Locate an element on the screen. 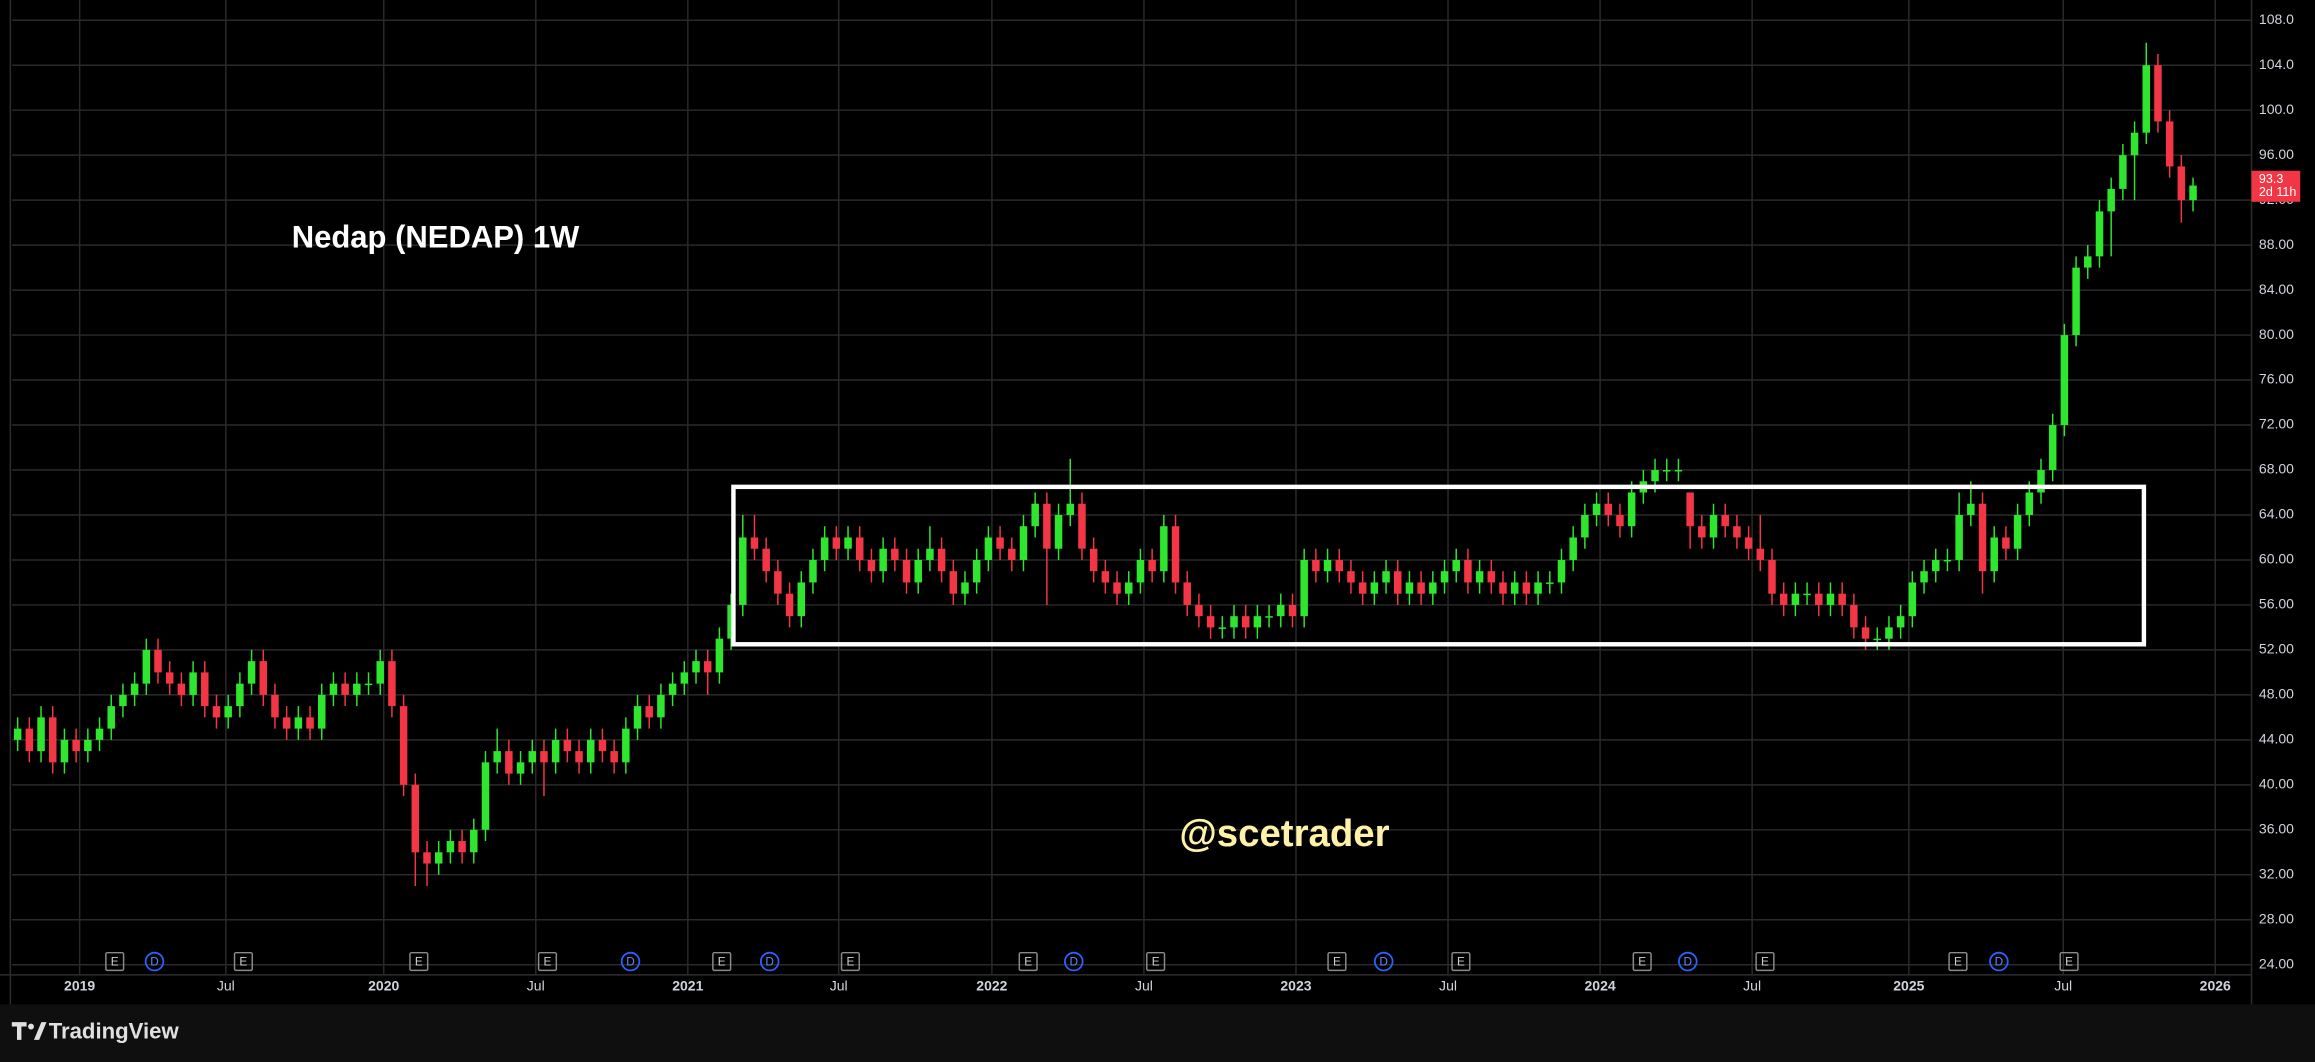 The height and width of the screenshot is (1062, 2315). y-tick-label: 40.00 is located at coordinates (2276, 784).